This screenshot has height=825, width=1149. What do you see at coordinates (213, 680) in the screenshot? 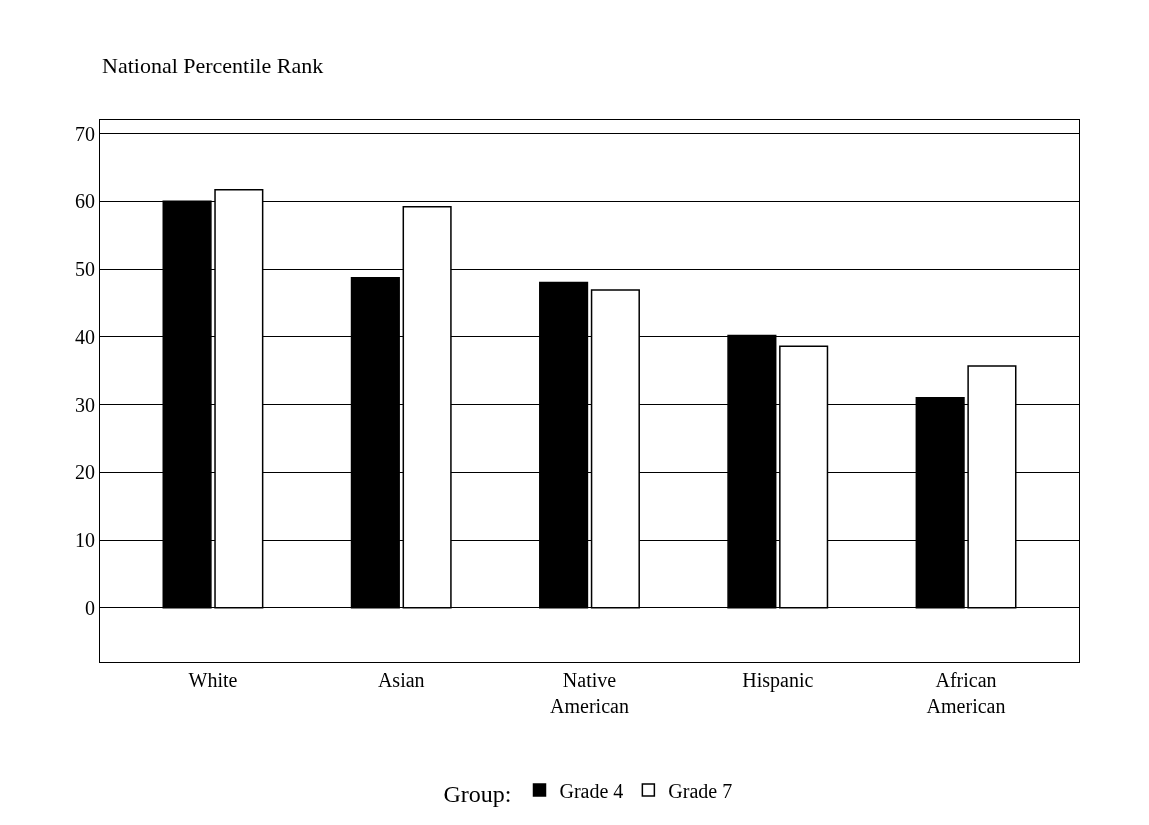
I see `x-tick-label: White` at bounding box center [213, 680].